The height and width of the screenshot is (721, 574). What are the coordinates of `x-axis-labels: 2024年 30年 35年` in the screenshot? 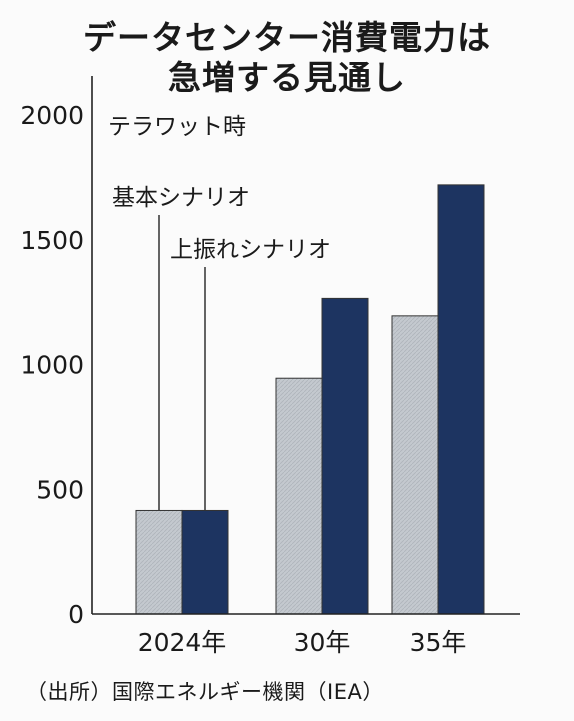 It's located at (302, 642).